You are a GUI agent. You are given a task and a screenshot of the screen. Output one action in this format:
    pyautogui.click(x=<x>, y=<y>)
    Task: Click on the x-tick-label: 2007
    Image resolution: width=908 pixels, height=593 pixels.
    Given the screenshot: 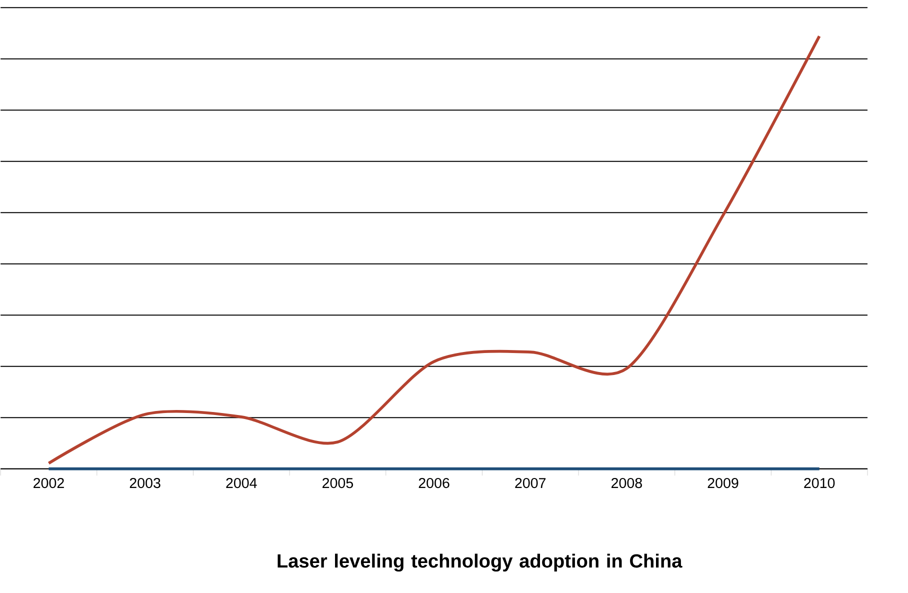 What is the action you would take?
    pyautogui.click(x=530, y=483)
    